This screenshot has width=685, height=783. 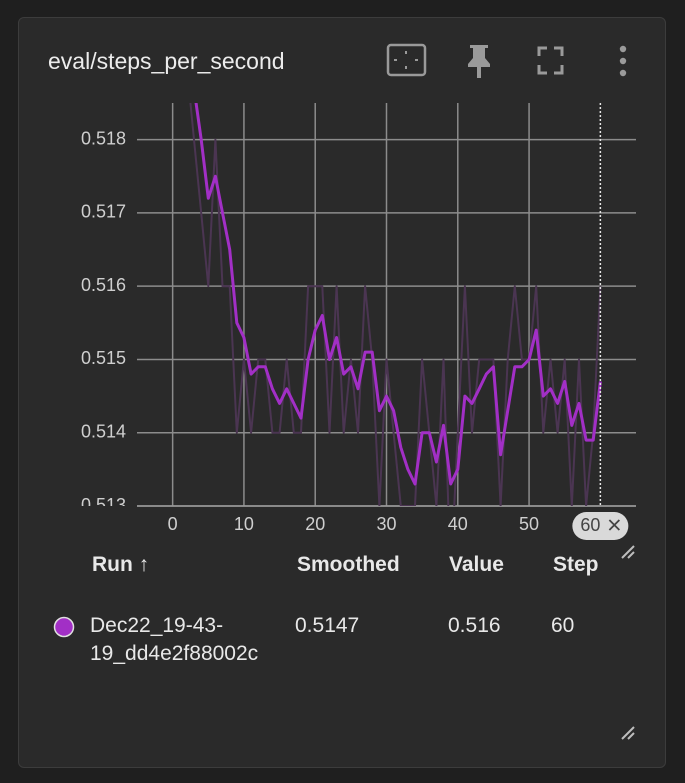 I want to click on y-tick-label: 0.518, so click(x=103, y=138).